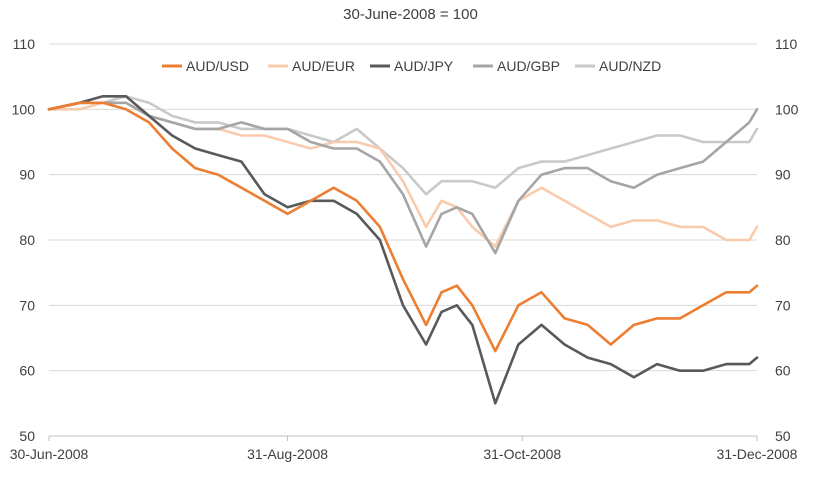 This screenshot has width=821, height=480. I want to click on chart-subtitle: 30-June-2008 = 100, so click(410, 14).